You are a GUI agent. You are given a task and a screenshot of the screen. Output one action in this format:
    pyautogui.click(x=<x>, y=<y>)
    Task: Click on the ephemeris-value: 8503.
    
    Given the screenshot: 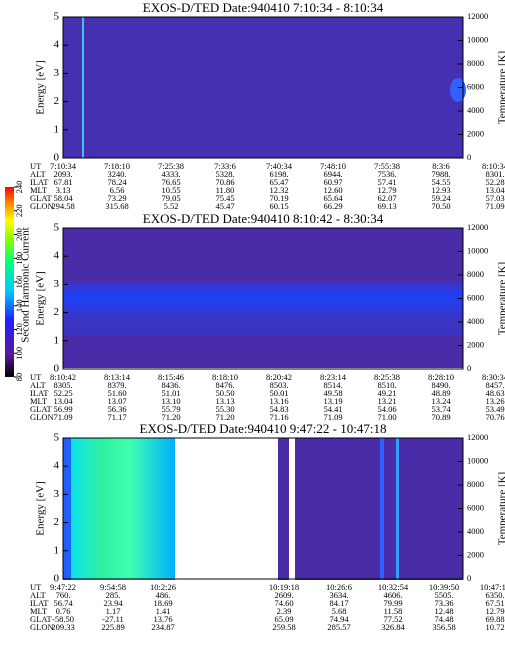 What is the action you would take?
    pyautogui.click(x=278, y=385)
    